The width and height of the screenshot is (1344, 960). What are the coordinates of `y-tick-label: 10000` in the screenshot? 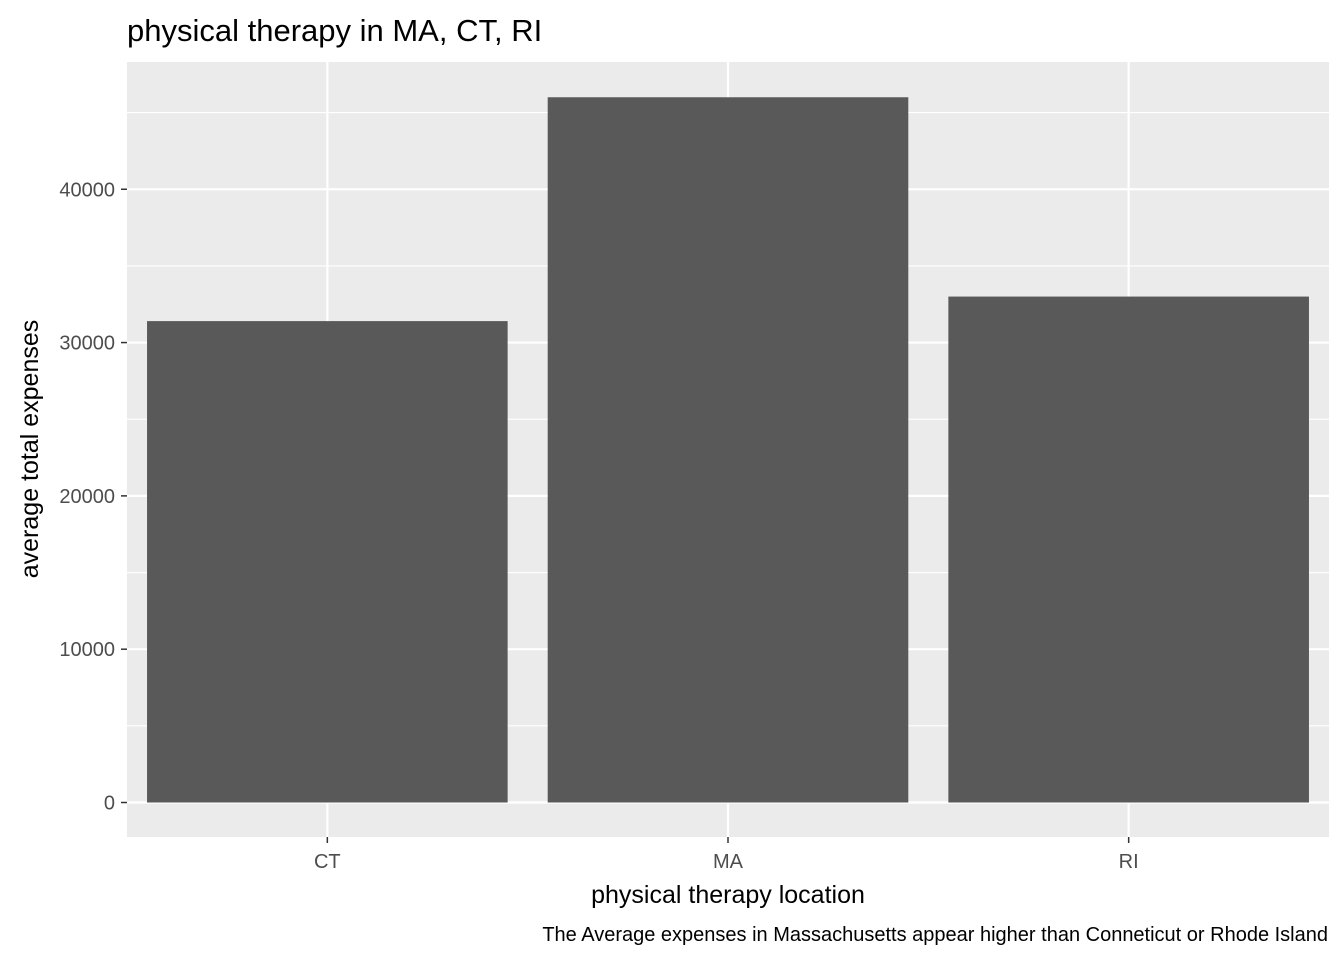 It's located at (87, 650).